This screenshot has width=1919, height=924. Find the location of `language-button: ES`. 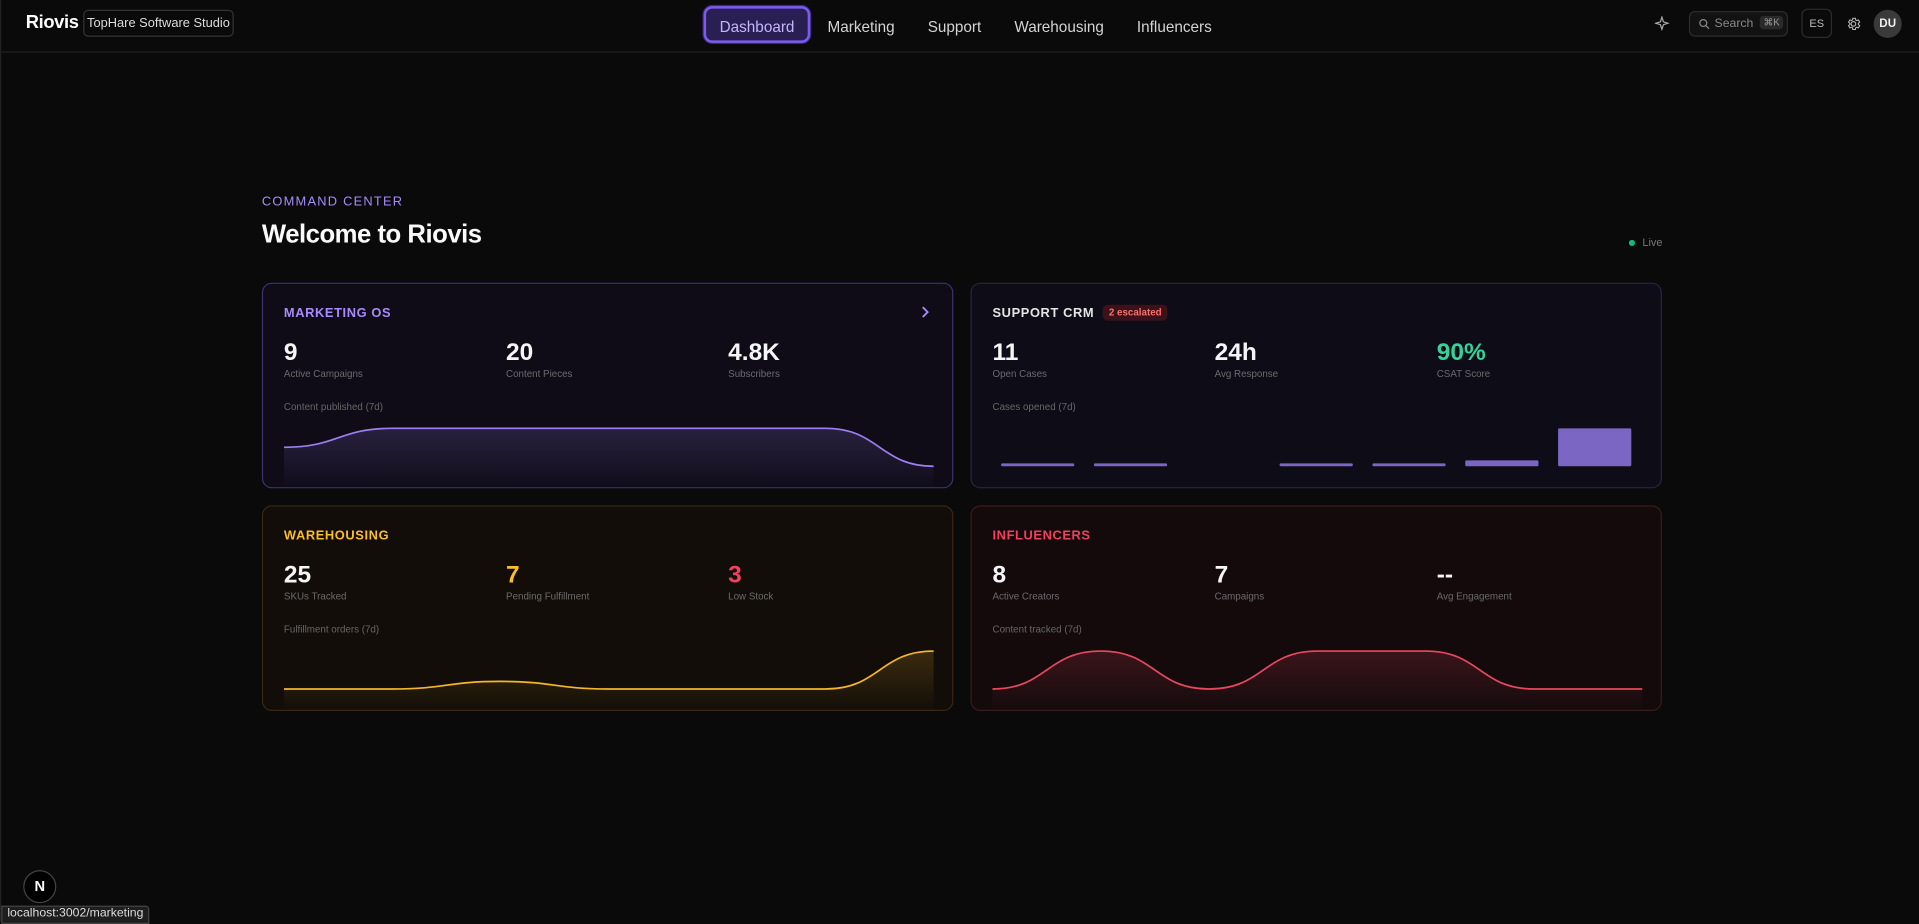

language-button: ES is located at coordinates (1817, 23).